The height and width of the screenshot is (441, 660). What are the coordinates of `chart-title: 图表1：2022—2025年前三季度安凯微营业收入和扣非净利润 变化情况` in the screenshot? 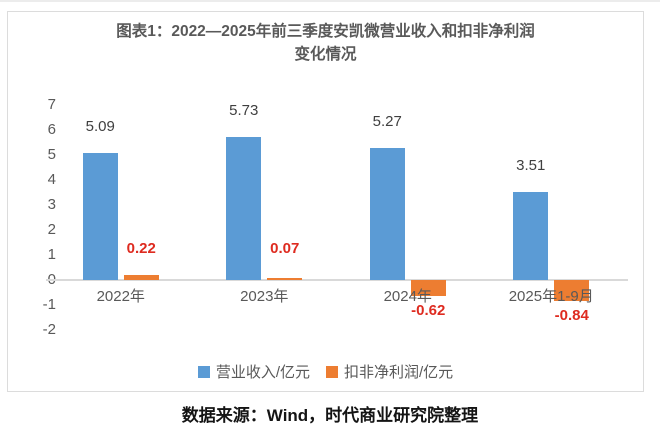 It's located at (325, 43).